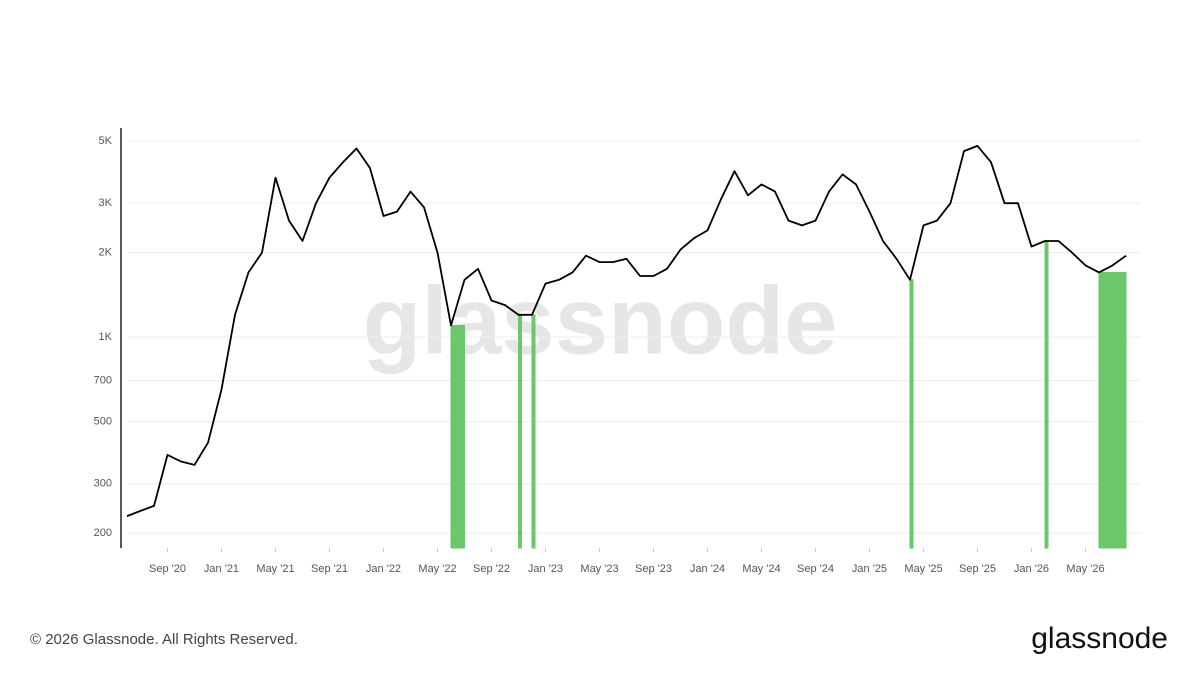  Describe the element at coordinates (106, 141) in the screenshot. I see `y-tick-label: 5K` at that location.